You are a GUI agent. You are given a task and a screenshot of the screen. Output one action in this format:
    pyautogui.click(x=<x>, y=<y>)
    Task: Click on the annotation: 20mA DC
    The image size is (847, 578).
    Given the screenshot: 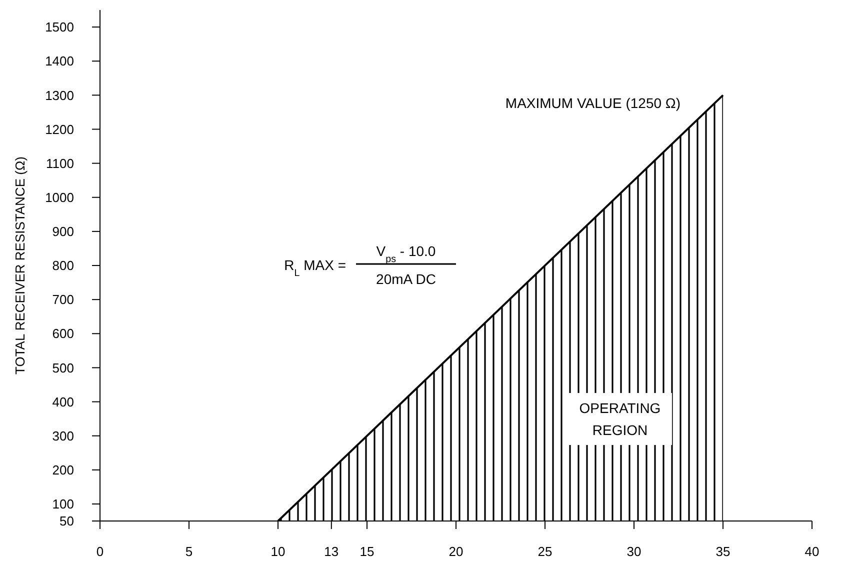 What is the action you would take?
    pyautogui.click(x=406, y=279)
    